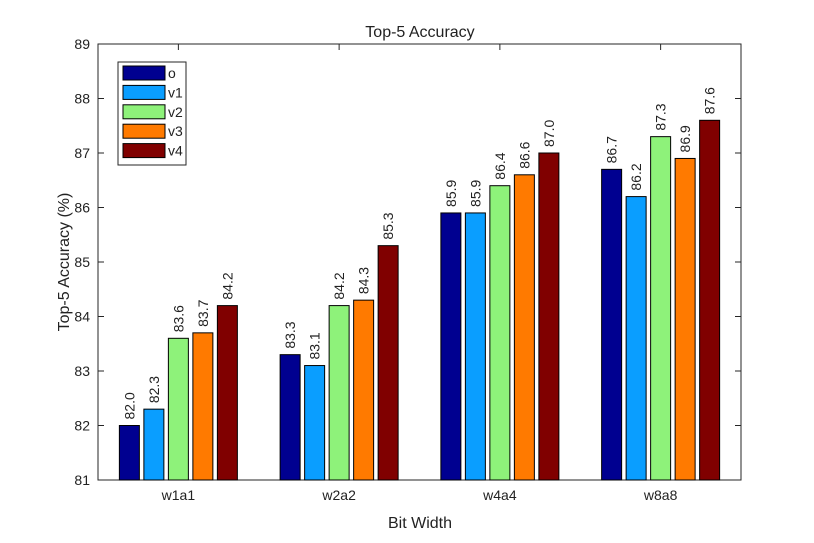 Image resolution: width=814 pixels, height=543 pixels. What do you see at coordinates (338, 495) in the screenshot?
I see `x-tick-label: w2a2` at bounding box center [338, 495].